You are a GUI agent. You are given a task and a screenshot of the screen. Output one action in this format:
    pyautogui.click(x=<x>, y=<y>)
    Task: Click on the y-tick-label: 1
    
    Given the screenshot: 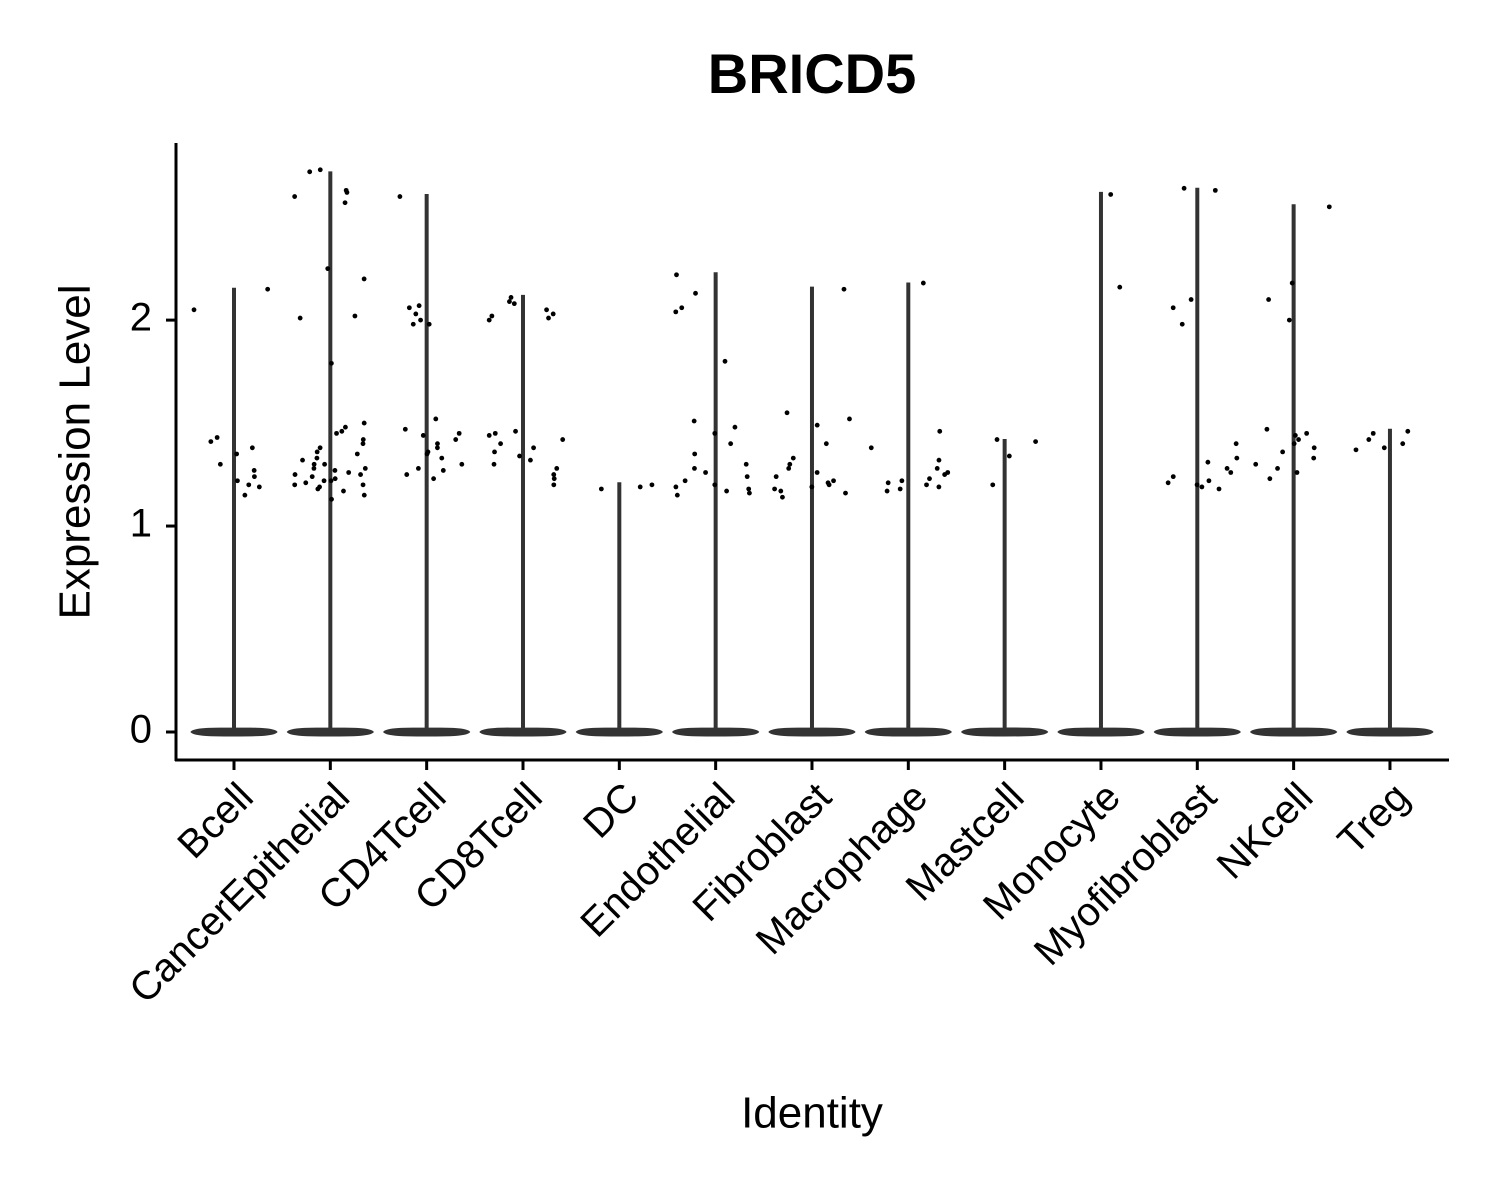 What is the action you would take?
    pyautogui.click(x=141, y=524)
    